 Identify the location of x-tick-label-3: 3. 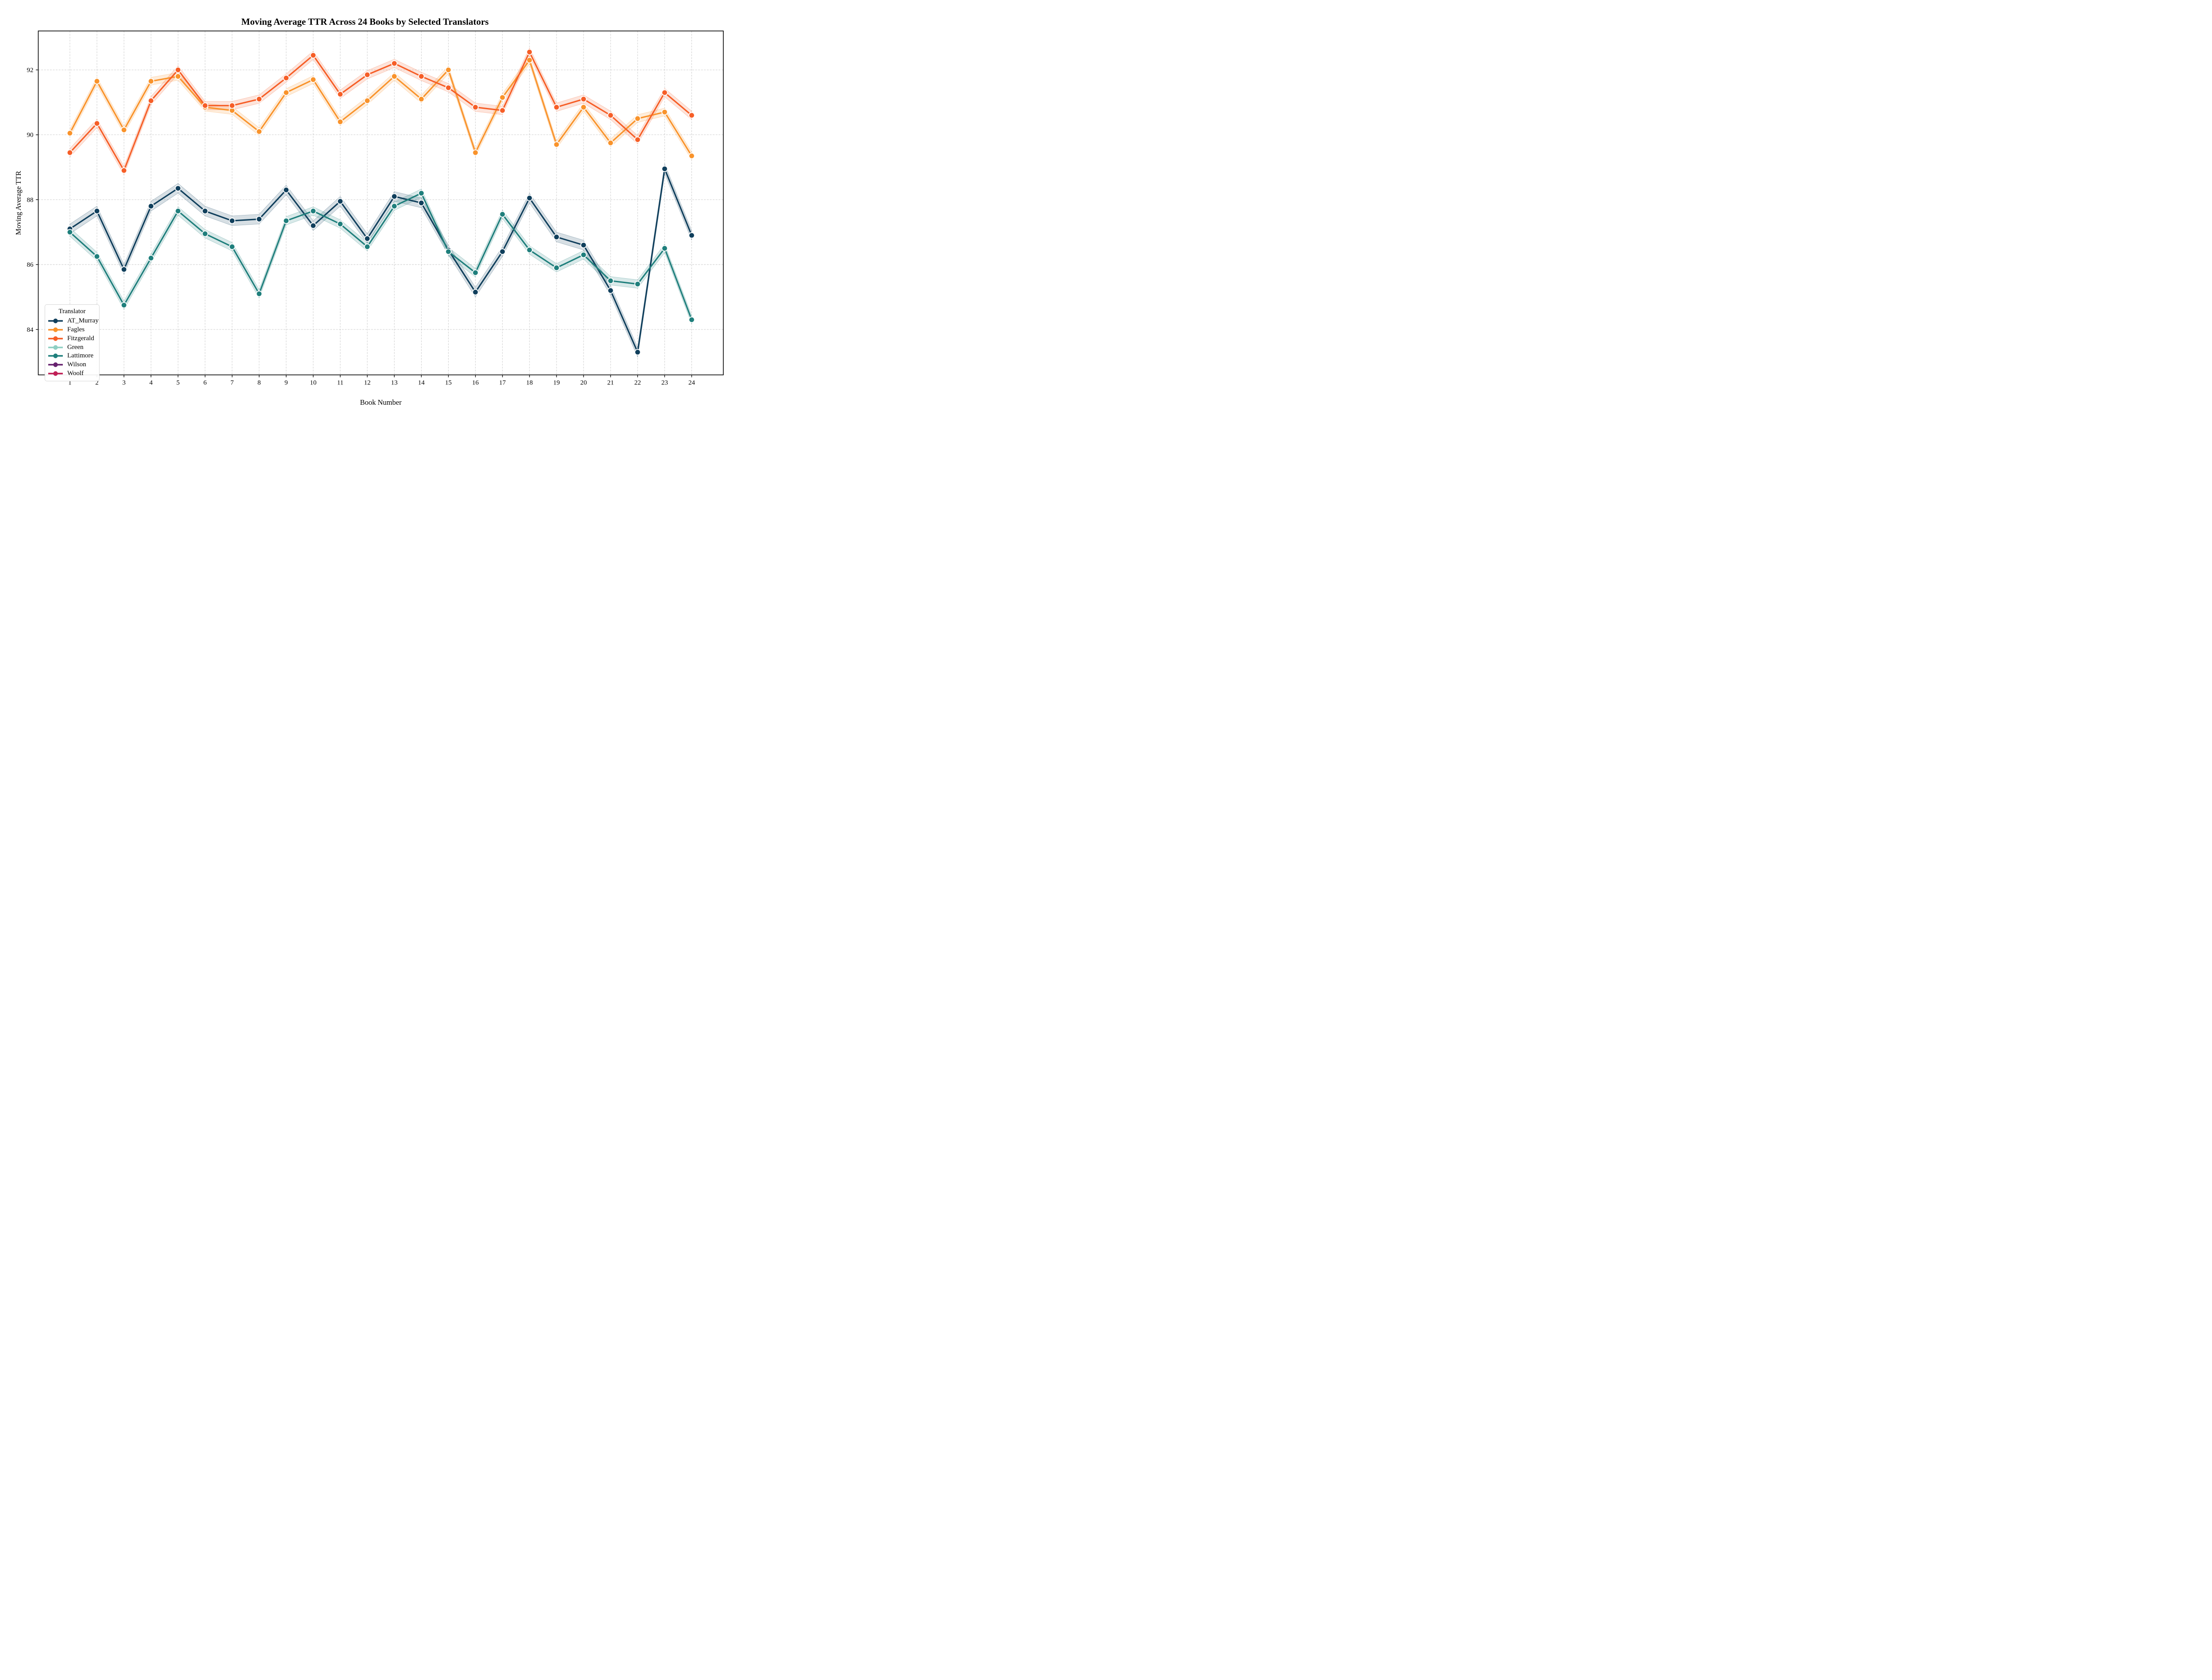
(124, 383).